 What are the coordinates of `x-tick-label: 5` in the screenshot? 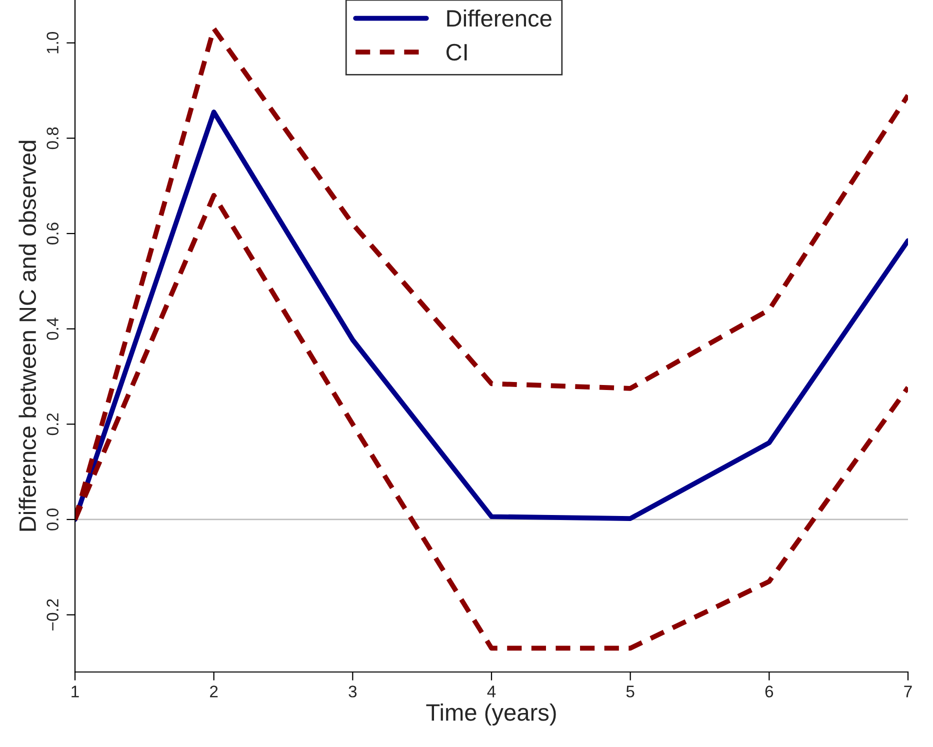 It's located at (630, 692).